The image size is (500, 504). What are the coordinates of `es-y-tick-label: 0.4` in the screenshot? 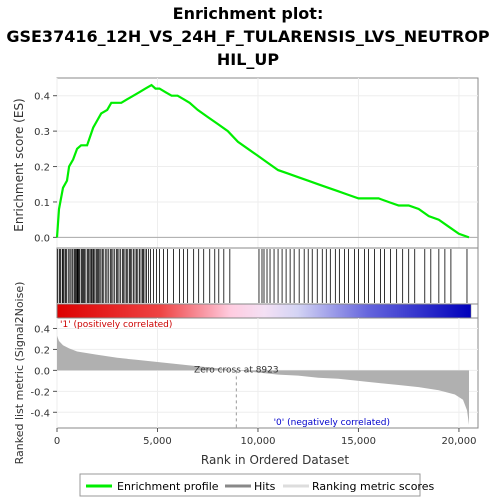 It's located at (42, 97).